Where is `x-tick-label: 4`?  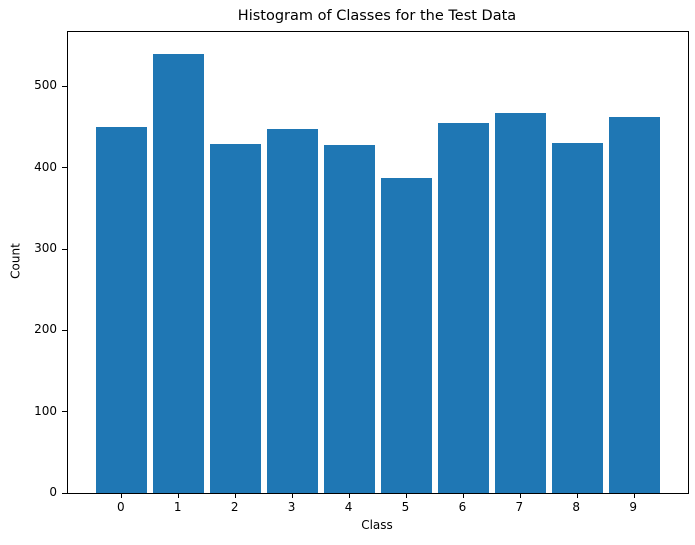 x-tick-label: 4 is located at coordinates (348, 507).